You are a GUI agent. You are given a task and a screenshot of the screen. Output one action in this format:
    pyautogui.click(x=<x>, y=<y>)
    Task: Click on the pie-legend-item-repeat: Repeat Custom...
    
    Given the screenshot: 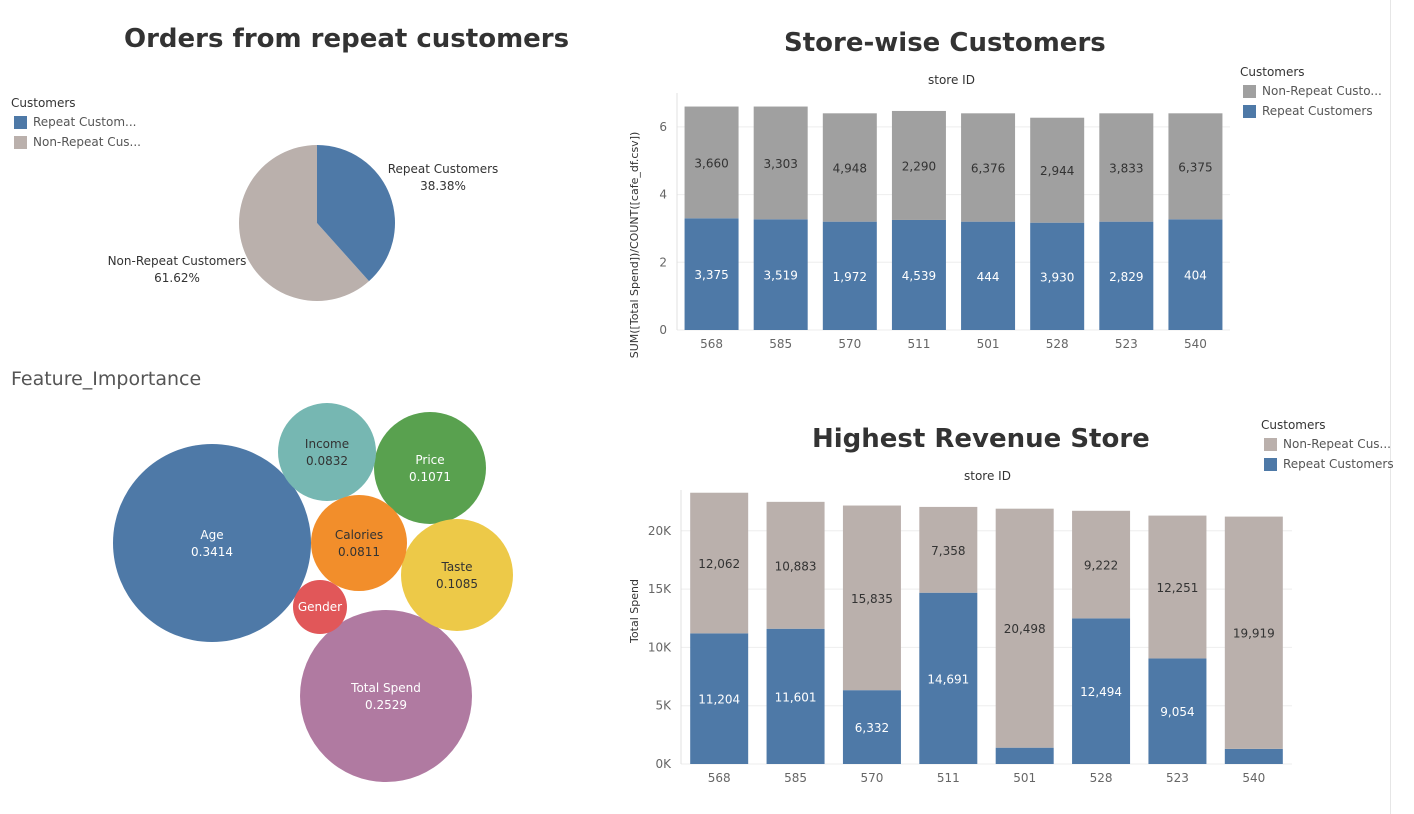 What is the action you would take?
    pyautogui.click(x=75, y=122)
    